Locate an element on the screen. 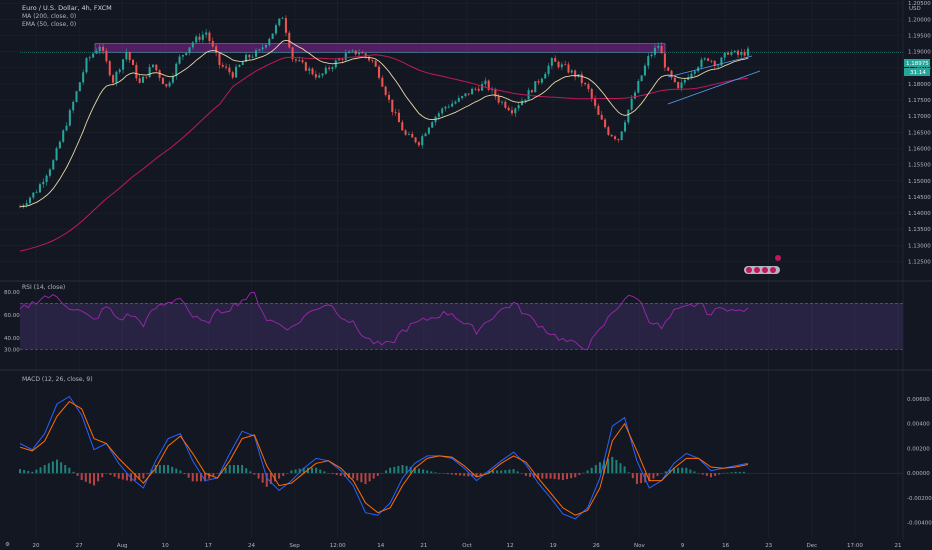 This screenshot has width=932, height=550. time-tick-label: 12 is located at coordinates (510, 546).